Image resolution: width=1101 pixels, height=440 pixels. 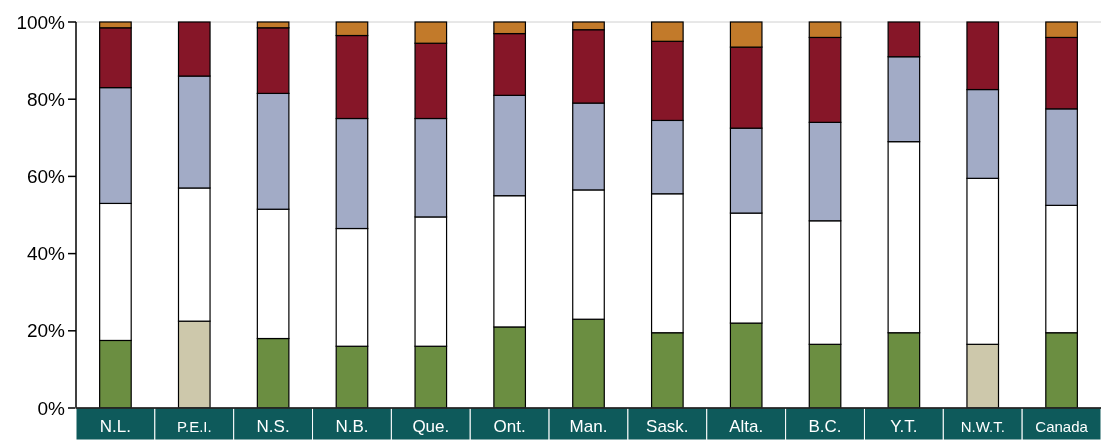 What do you see at coordinates (46, 254) in the screenshot?
I see `y-tick-label: 40%` at bounding box center [46, 254].